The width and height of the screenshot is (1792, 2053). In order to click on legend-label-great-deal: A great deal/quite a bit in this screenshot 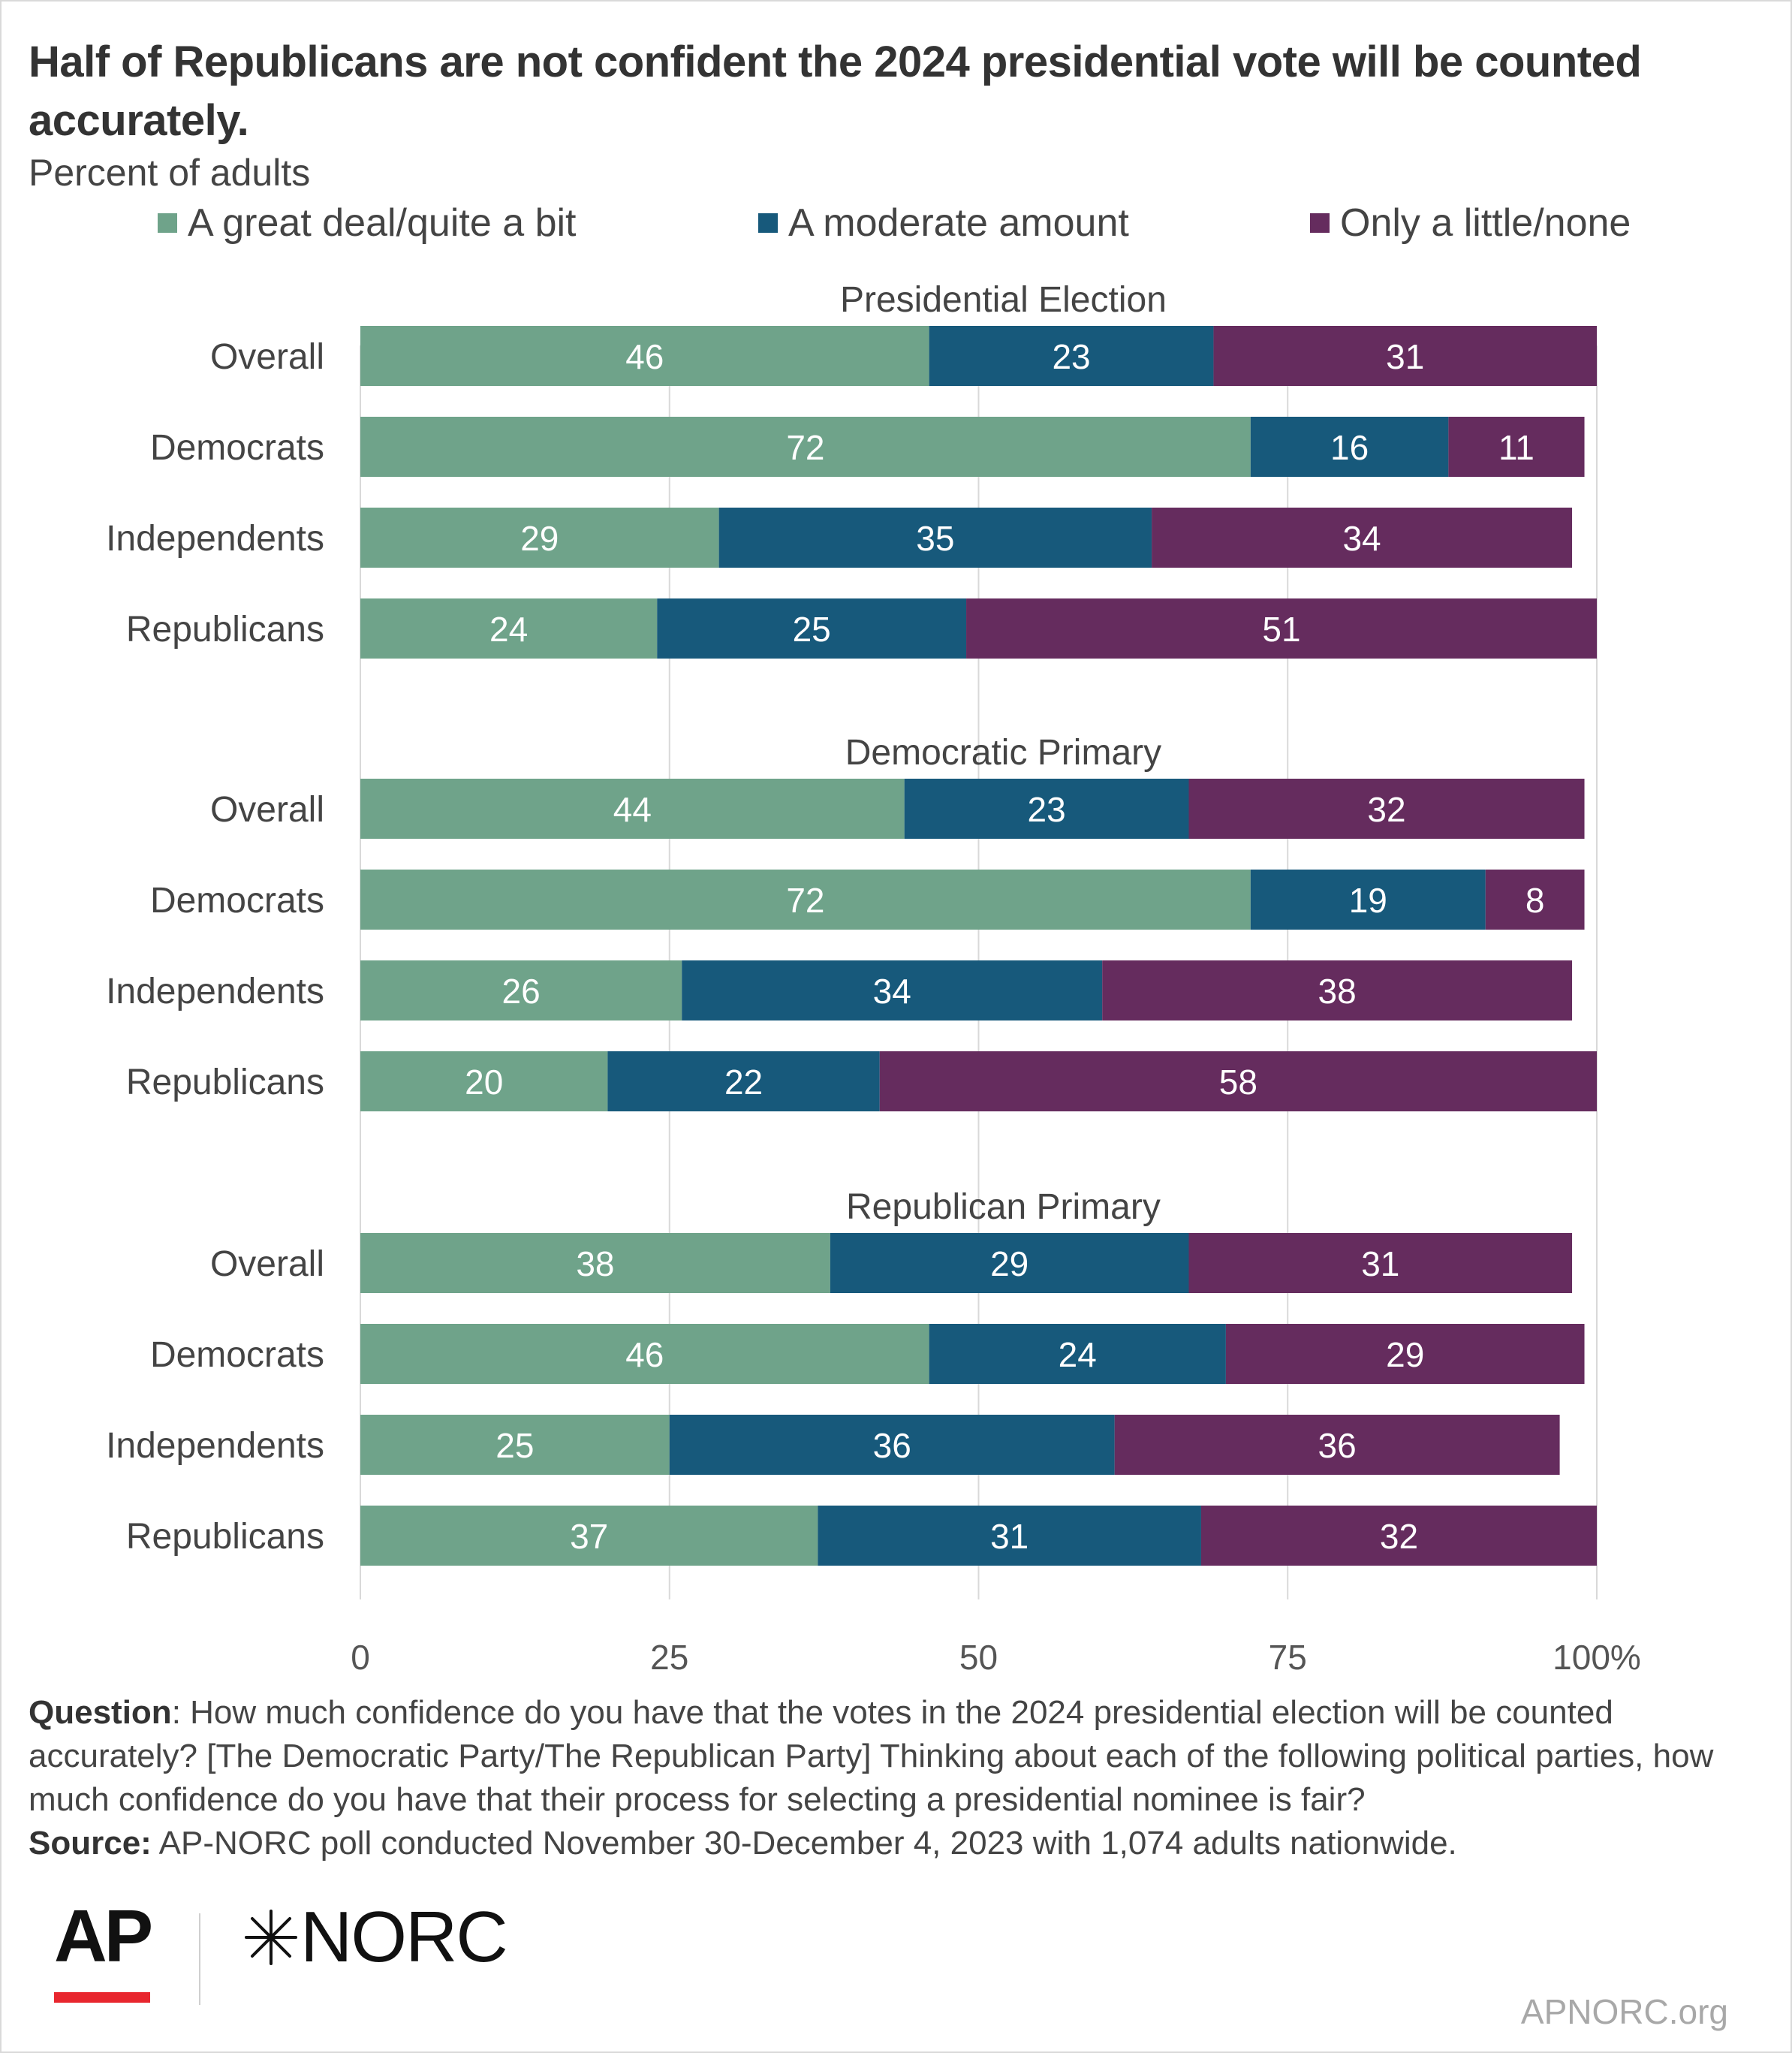, I will do `click(382, 223)`.